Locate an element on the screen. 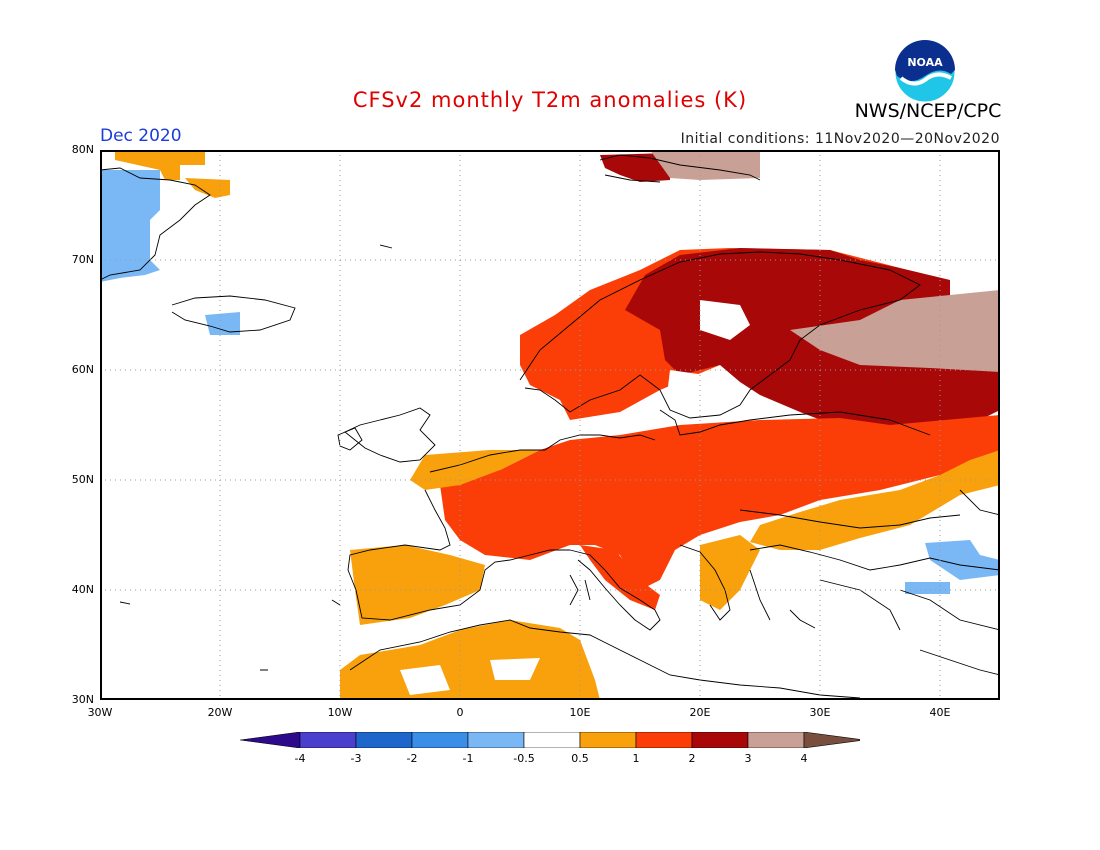  colorbar-label: -0.5 is located at coordinates (524, 758).